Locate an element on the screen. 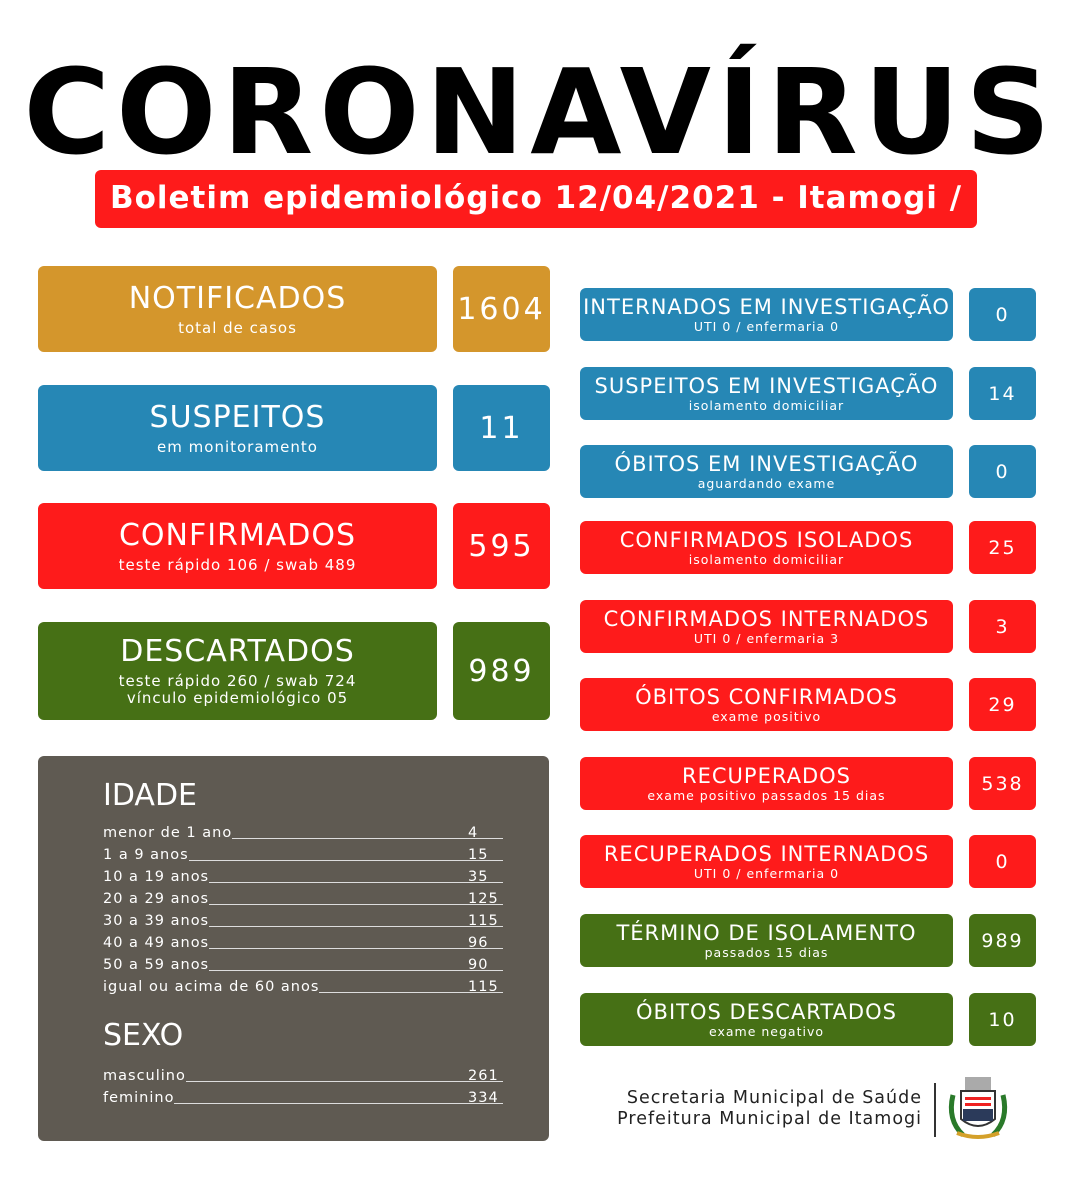 Image resolution: width=1080 pixels, height=1200 pixels. footer-line-2: Prefeitura Municipal de Itamogi is located at coordinates (769, 1119).